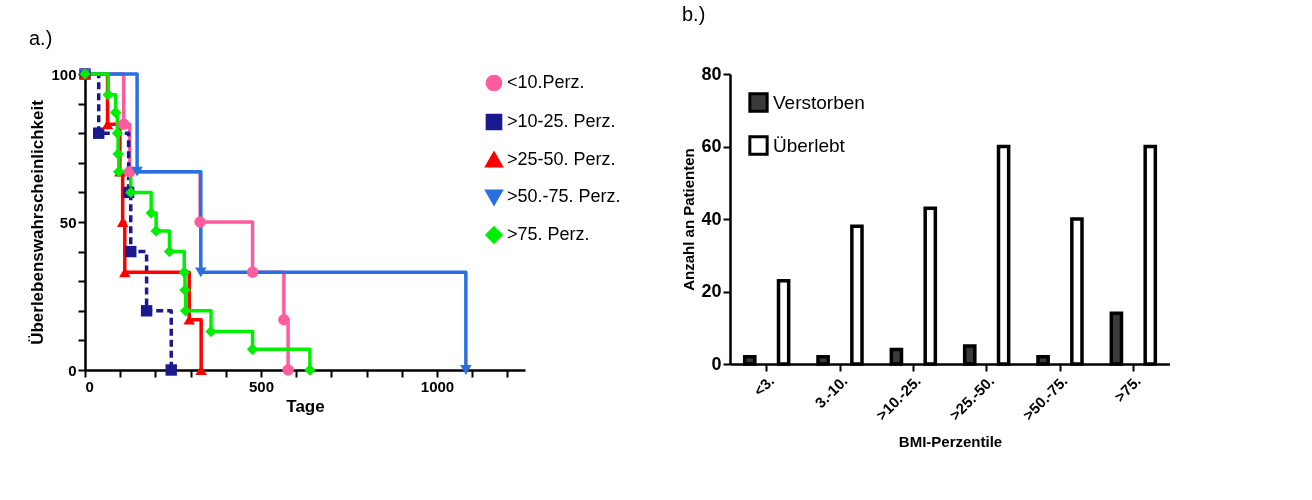 Image resolution: width=1312 pixels, height=500 pixels. I want to click on y-axis-title: Überlebenswahrscheinlichkeit, so click(38, 222).